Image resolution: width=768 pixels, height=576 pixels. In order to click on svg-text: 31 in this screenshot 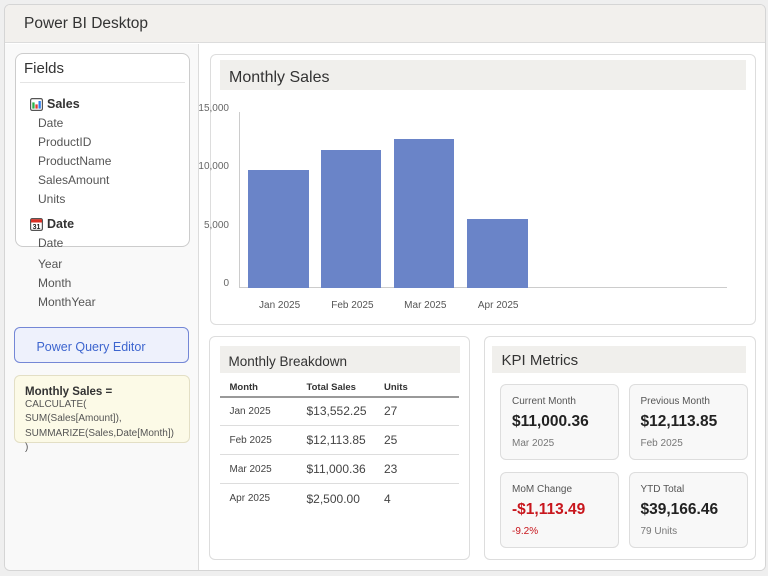, I will do `click(37, 227)`.